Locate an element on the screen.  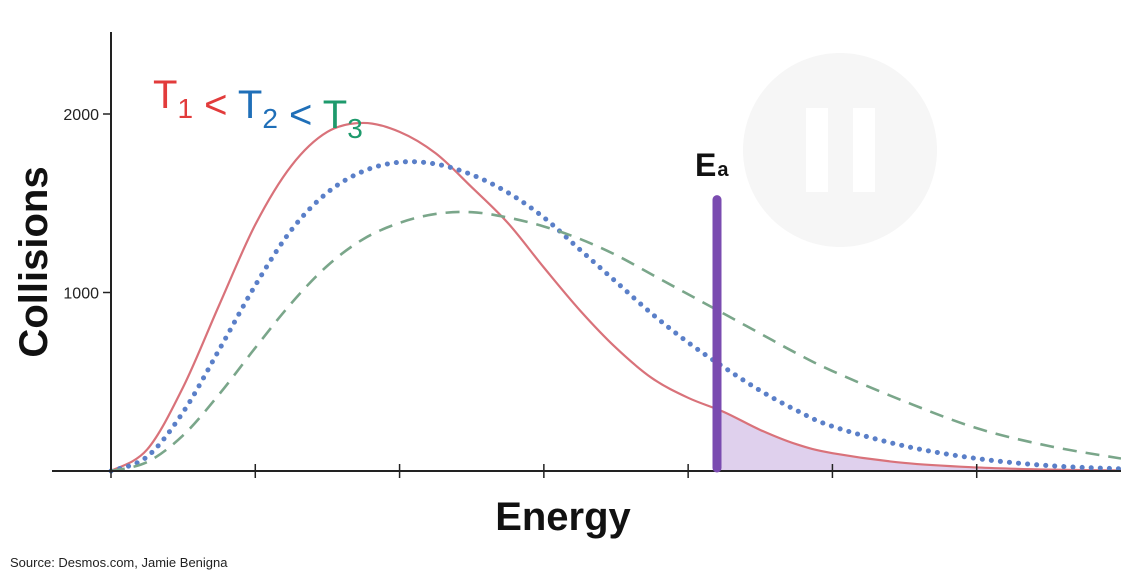
activation-area-shading is located at coordinates (919, 440).